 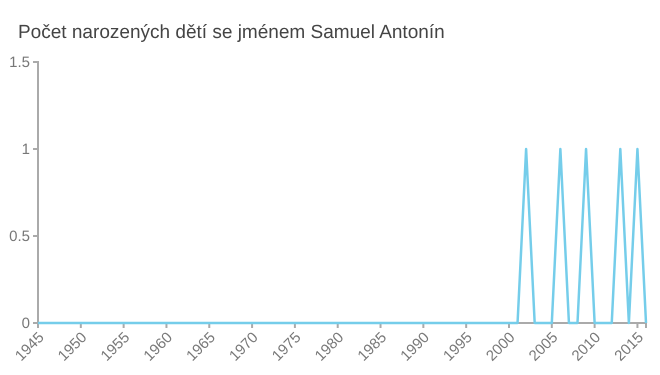 I want to click on chart-title: Počet narozených dětí se jménem Samuel Antonín, so click(x=231, y=32).